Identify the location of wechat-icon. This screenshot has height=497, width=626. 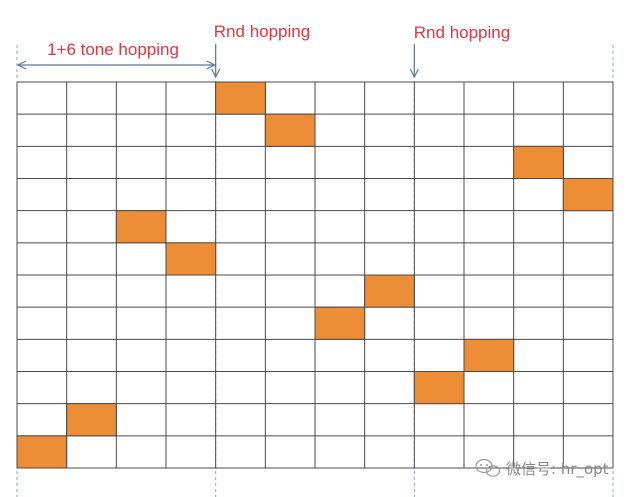
(488, 467).